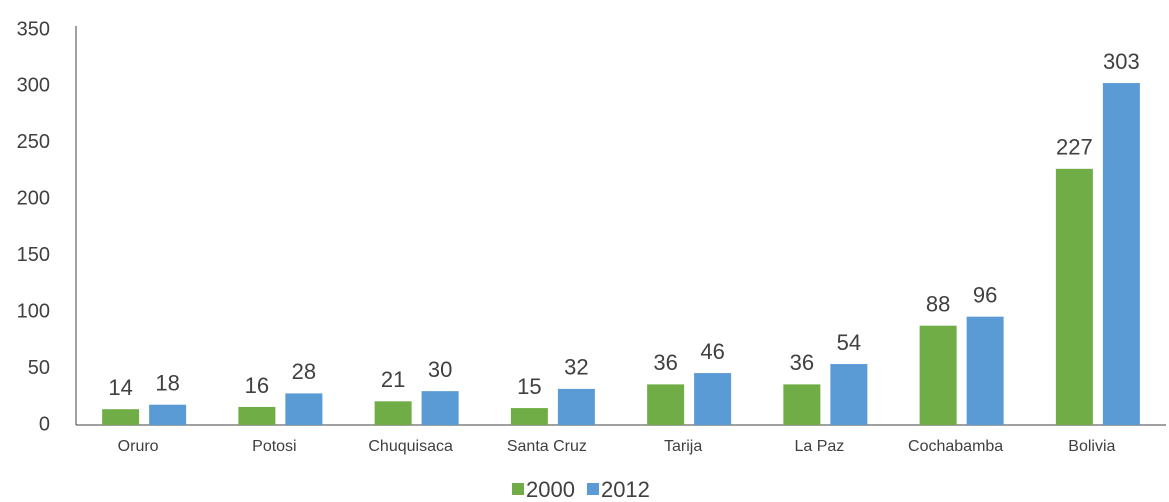  I want to click on value-label: 96, so click(985, 294).